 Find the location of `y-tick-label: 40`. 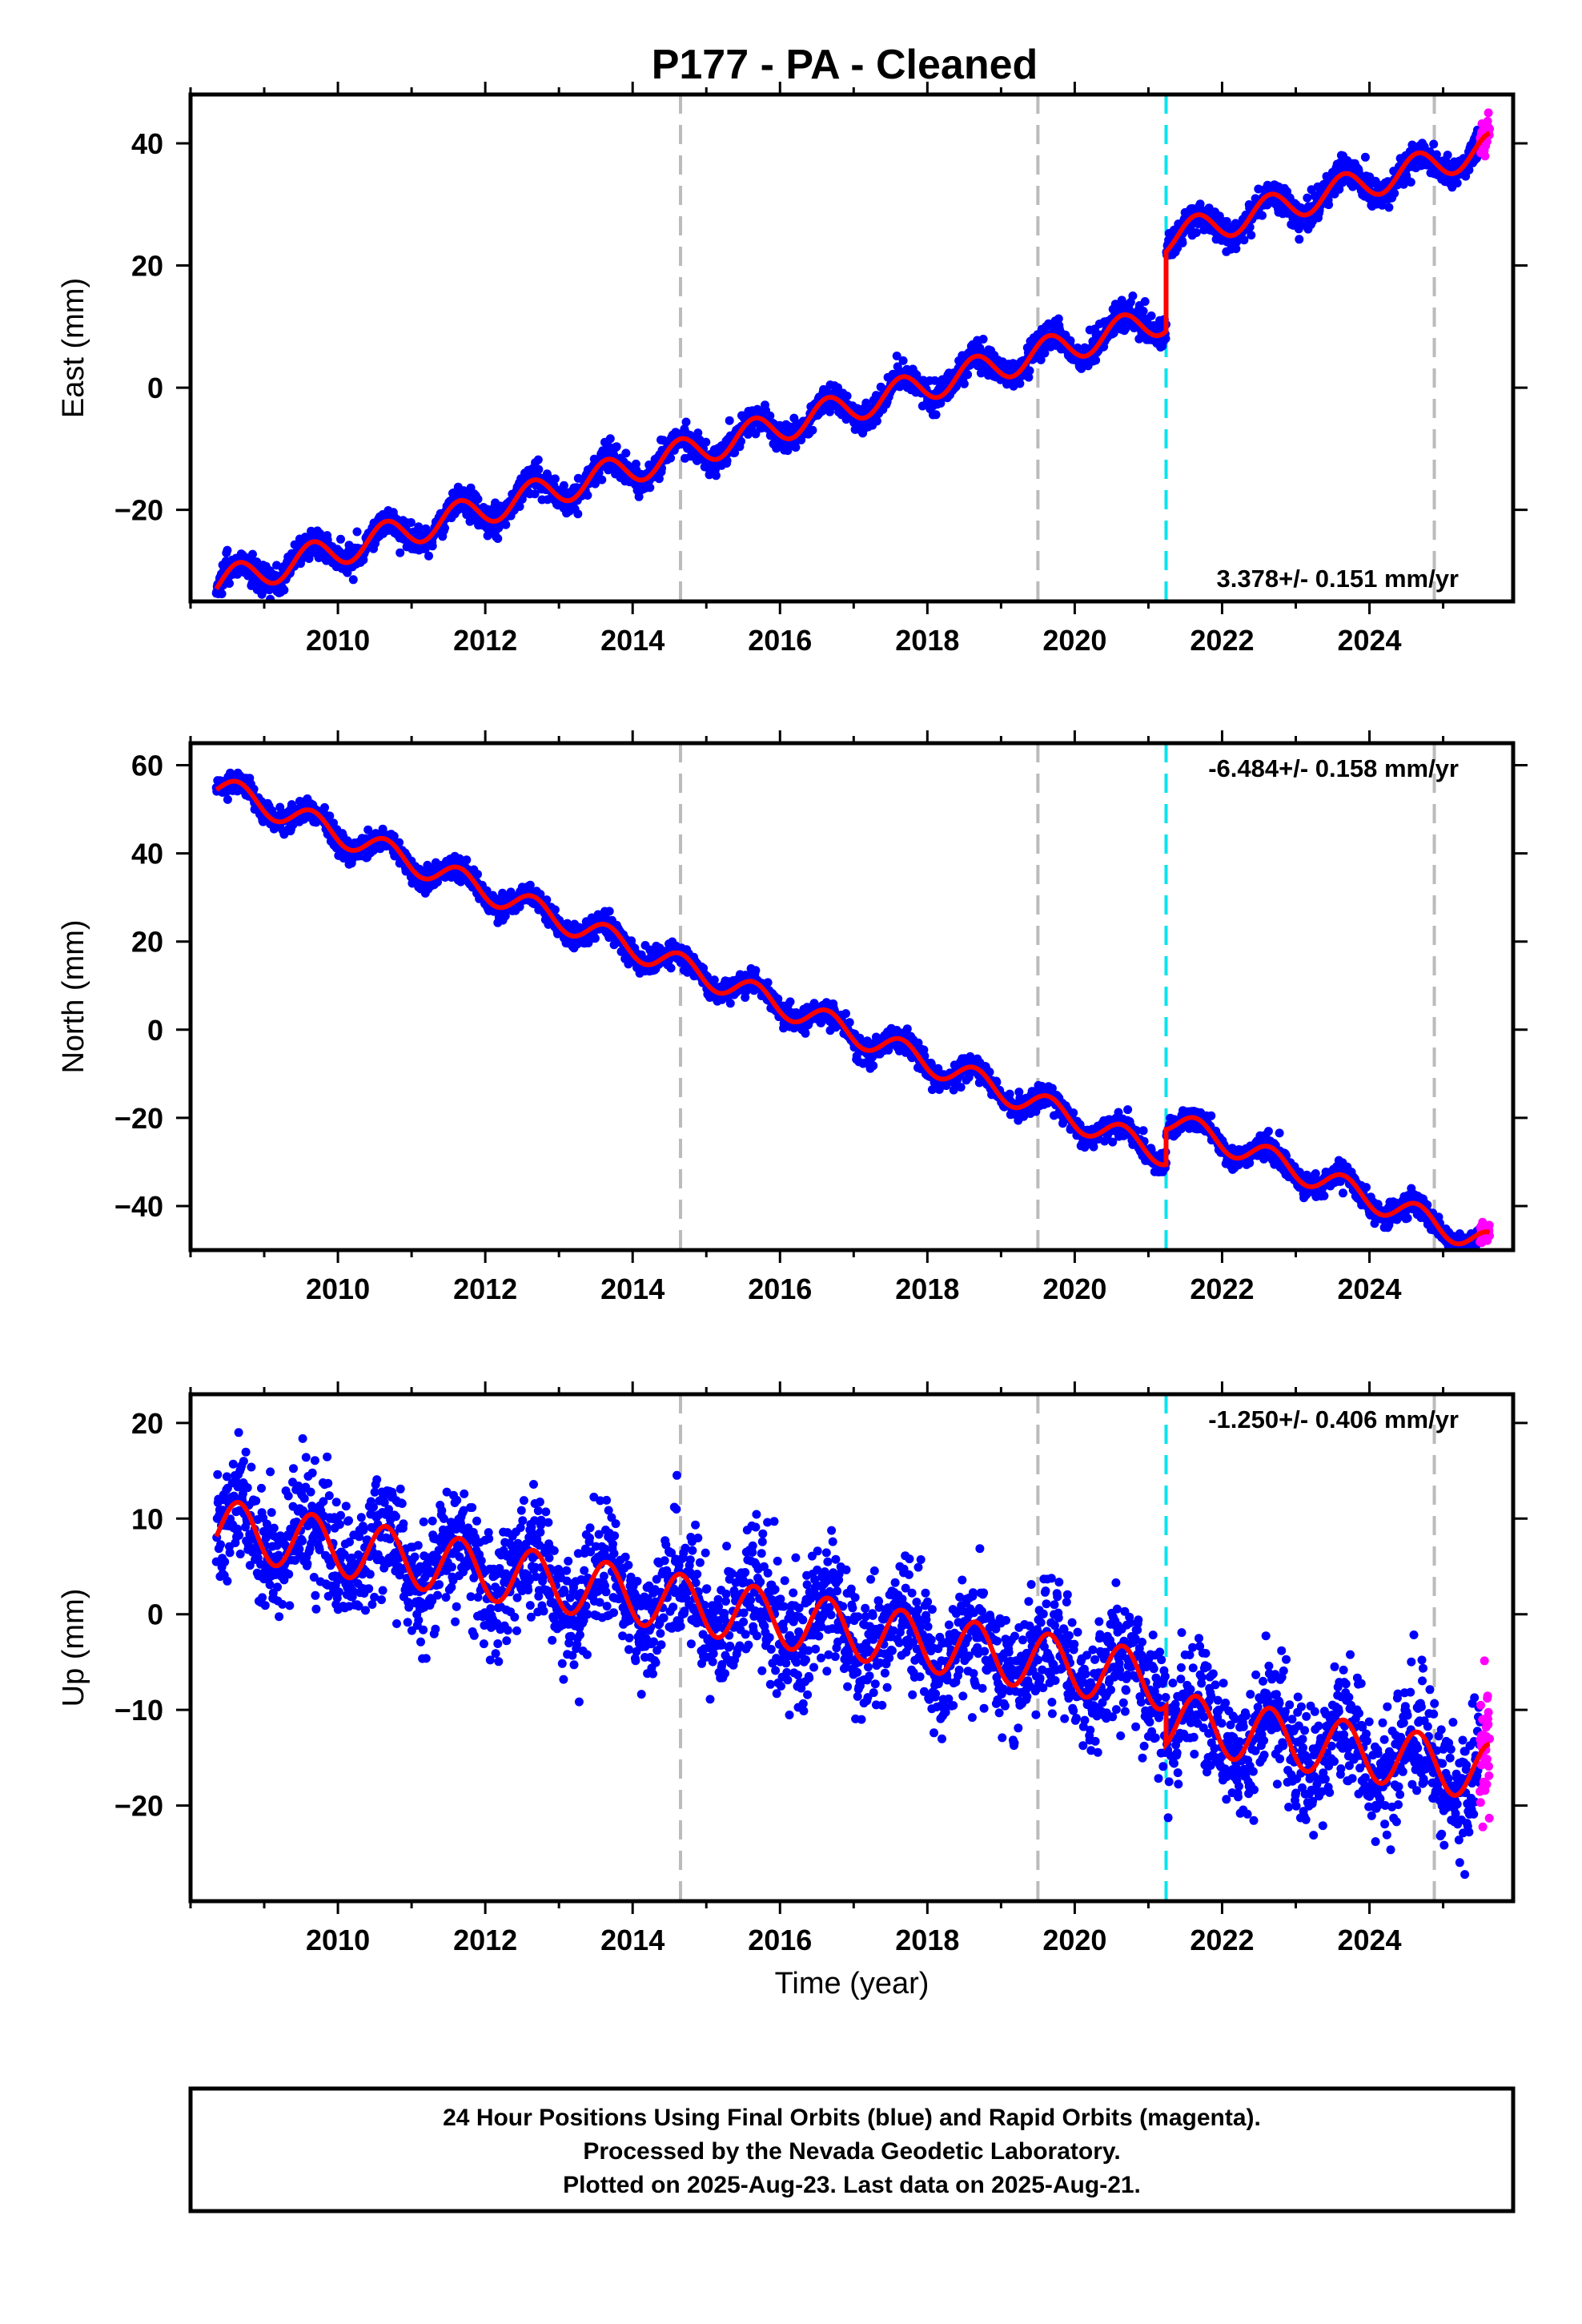

y-tick-label: 40 is located at coordinates (147, 143).